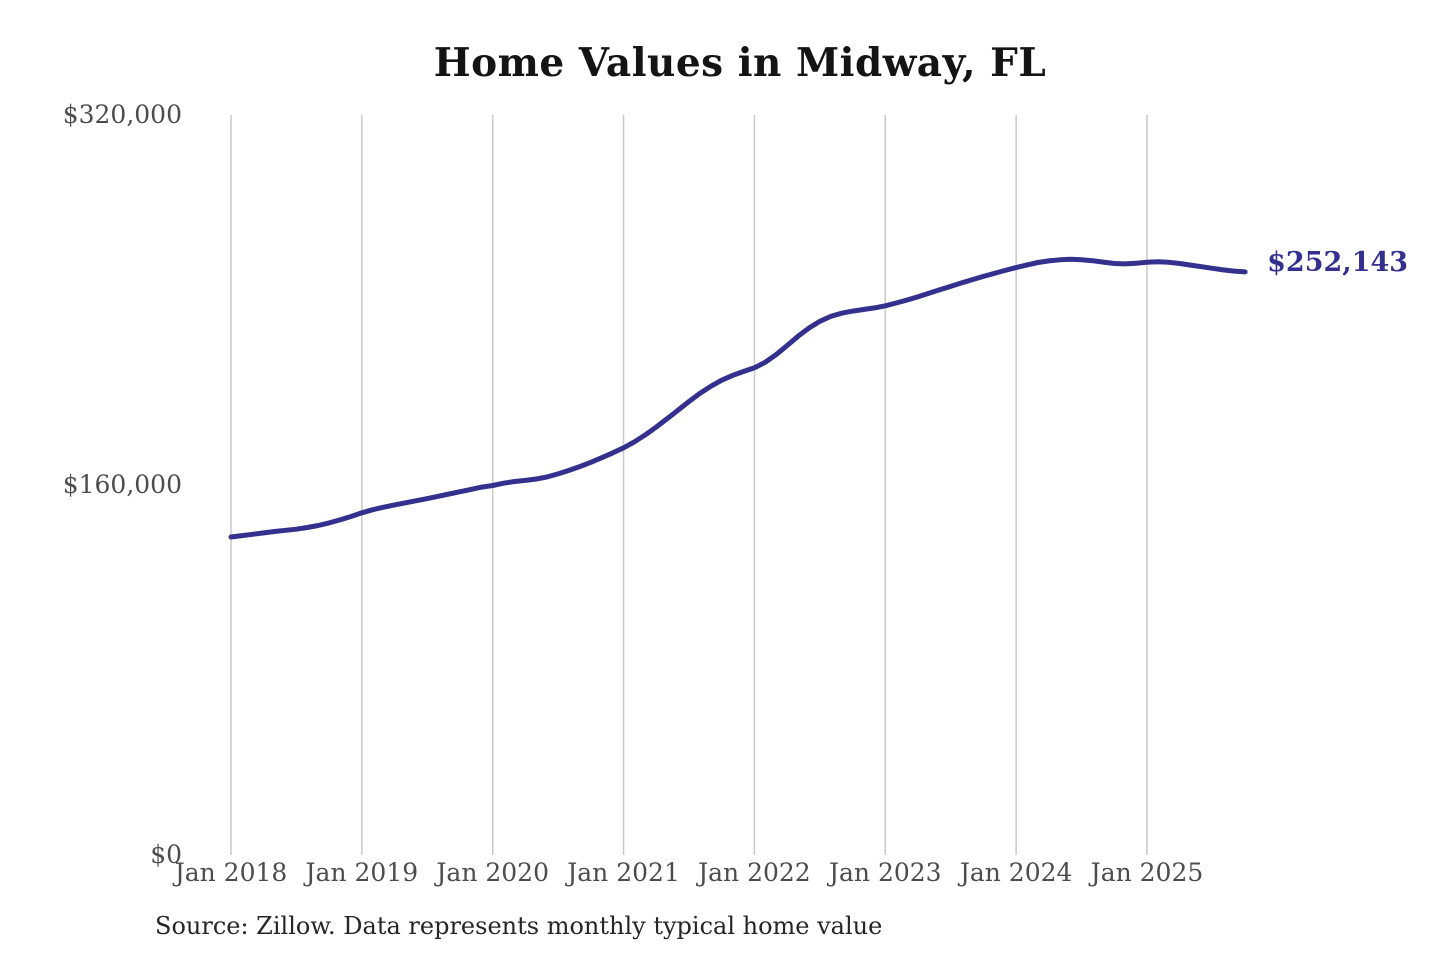  What do you see at coordinates (1016, 872) in the screenshot?
I see `x-tick-label: Jan 2024` at bounding box center [1016, 872].